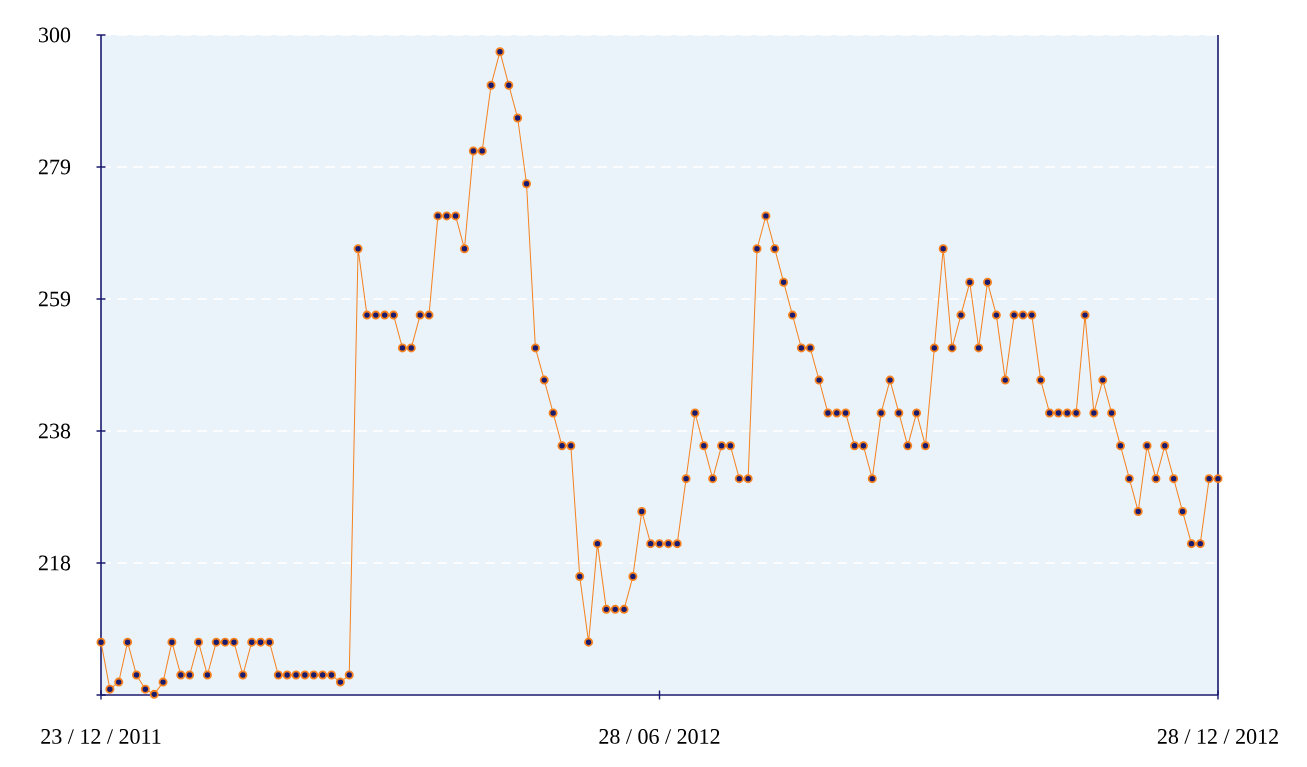 The height and width of the screenshot is (767, 1307). I want to click on x-tick-label: 23 / 12 / 2011, so click(101, 736).